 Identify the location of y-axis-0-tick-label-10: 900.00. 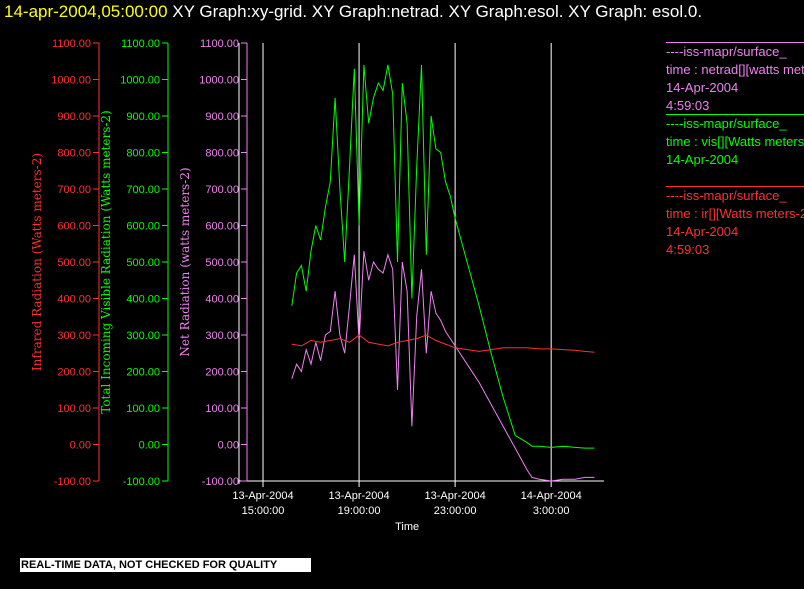
(74, 117).